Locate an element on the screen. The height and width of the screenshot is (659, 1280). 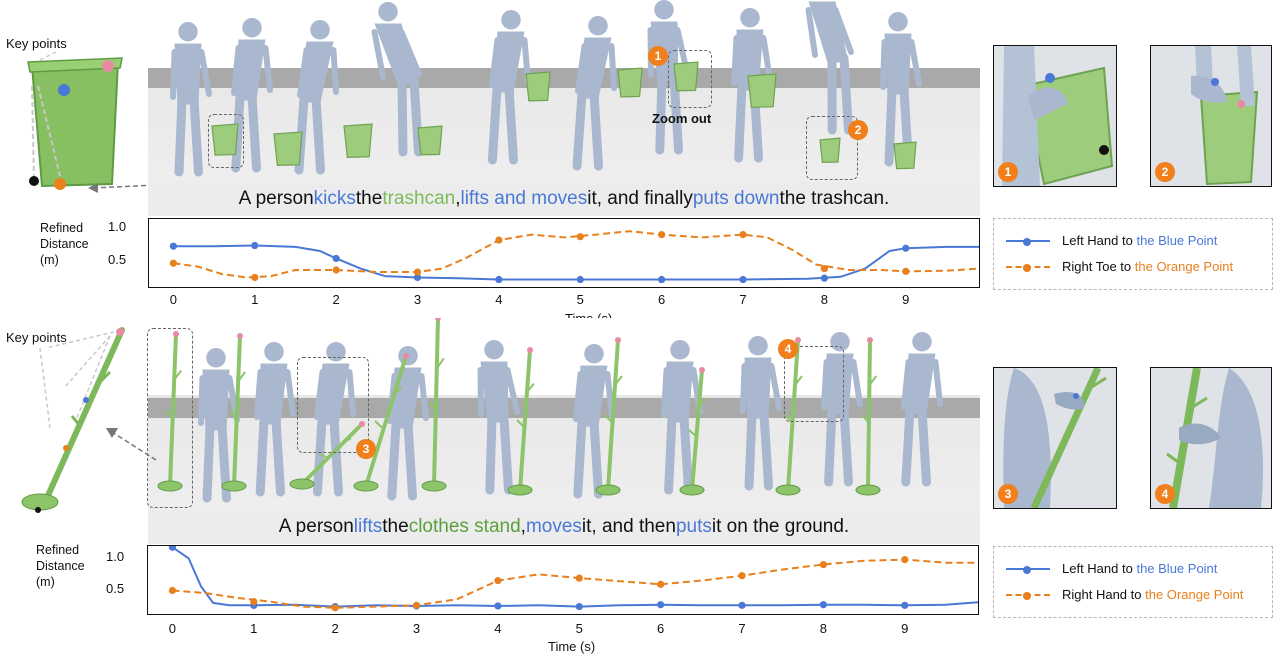
caption-verb: kicks is located at coordinates (334, 198).